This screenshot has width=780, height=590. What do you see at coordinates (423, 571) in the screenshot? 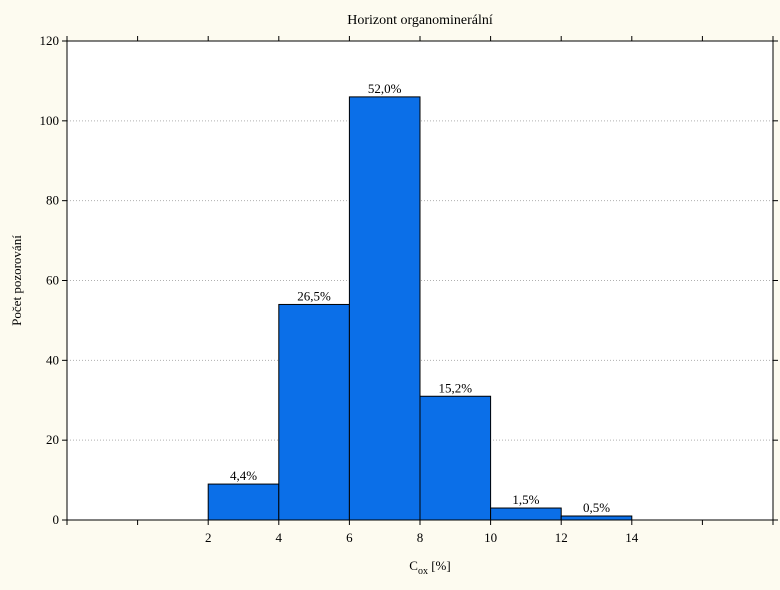
I see `x-axis-label-sub: ox` at bounding box center [423, 571].